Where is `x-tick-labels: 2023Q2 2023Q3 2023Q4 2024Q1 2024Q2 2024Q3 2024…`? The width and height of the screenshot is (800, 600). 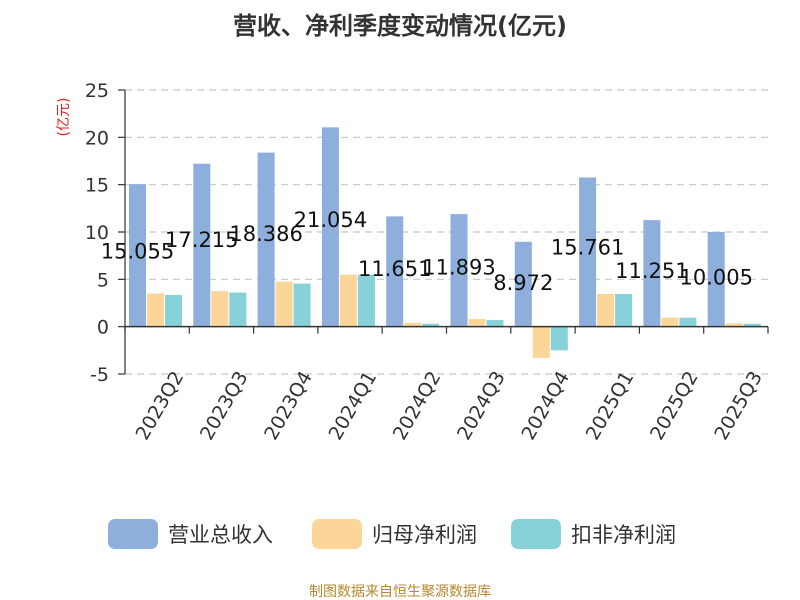 x-tick-labels: 2023Q2 2023Q3 2023Q4 2024Q1 2024Q2 2024Q3 2024… is located at coordinates (449, 406).